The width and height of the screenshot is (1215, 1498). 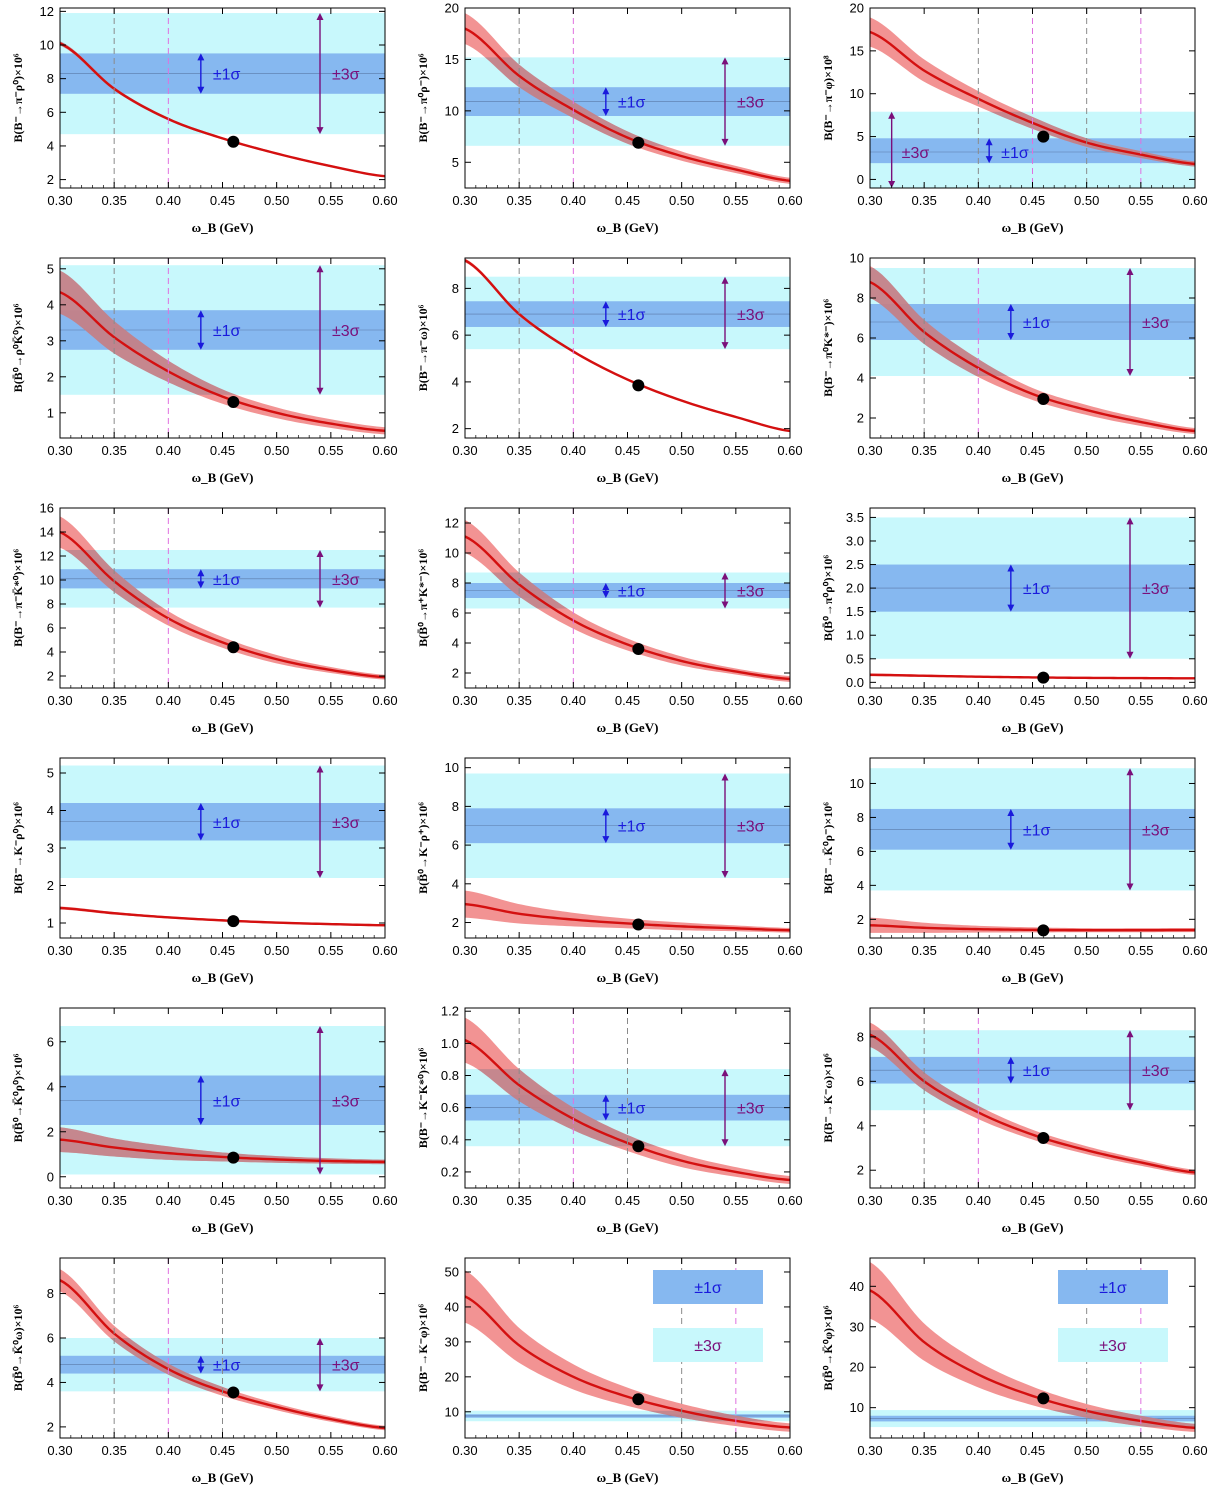 What do you see at coordinates (828, 848) in the screenshot?
I see `y-axis-label: B(B⁻→K̄⁰ρ⁻)×10⁶` at bounding box center [828, 848].